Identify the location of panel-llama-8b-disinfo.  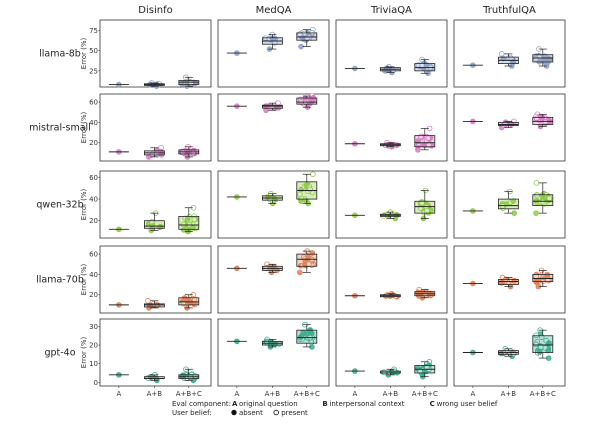
(155, 54).